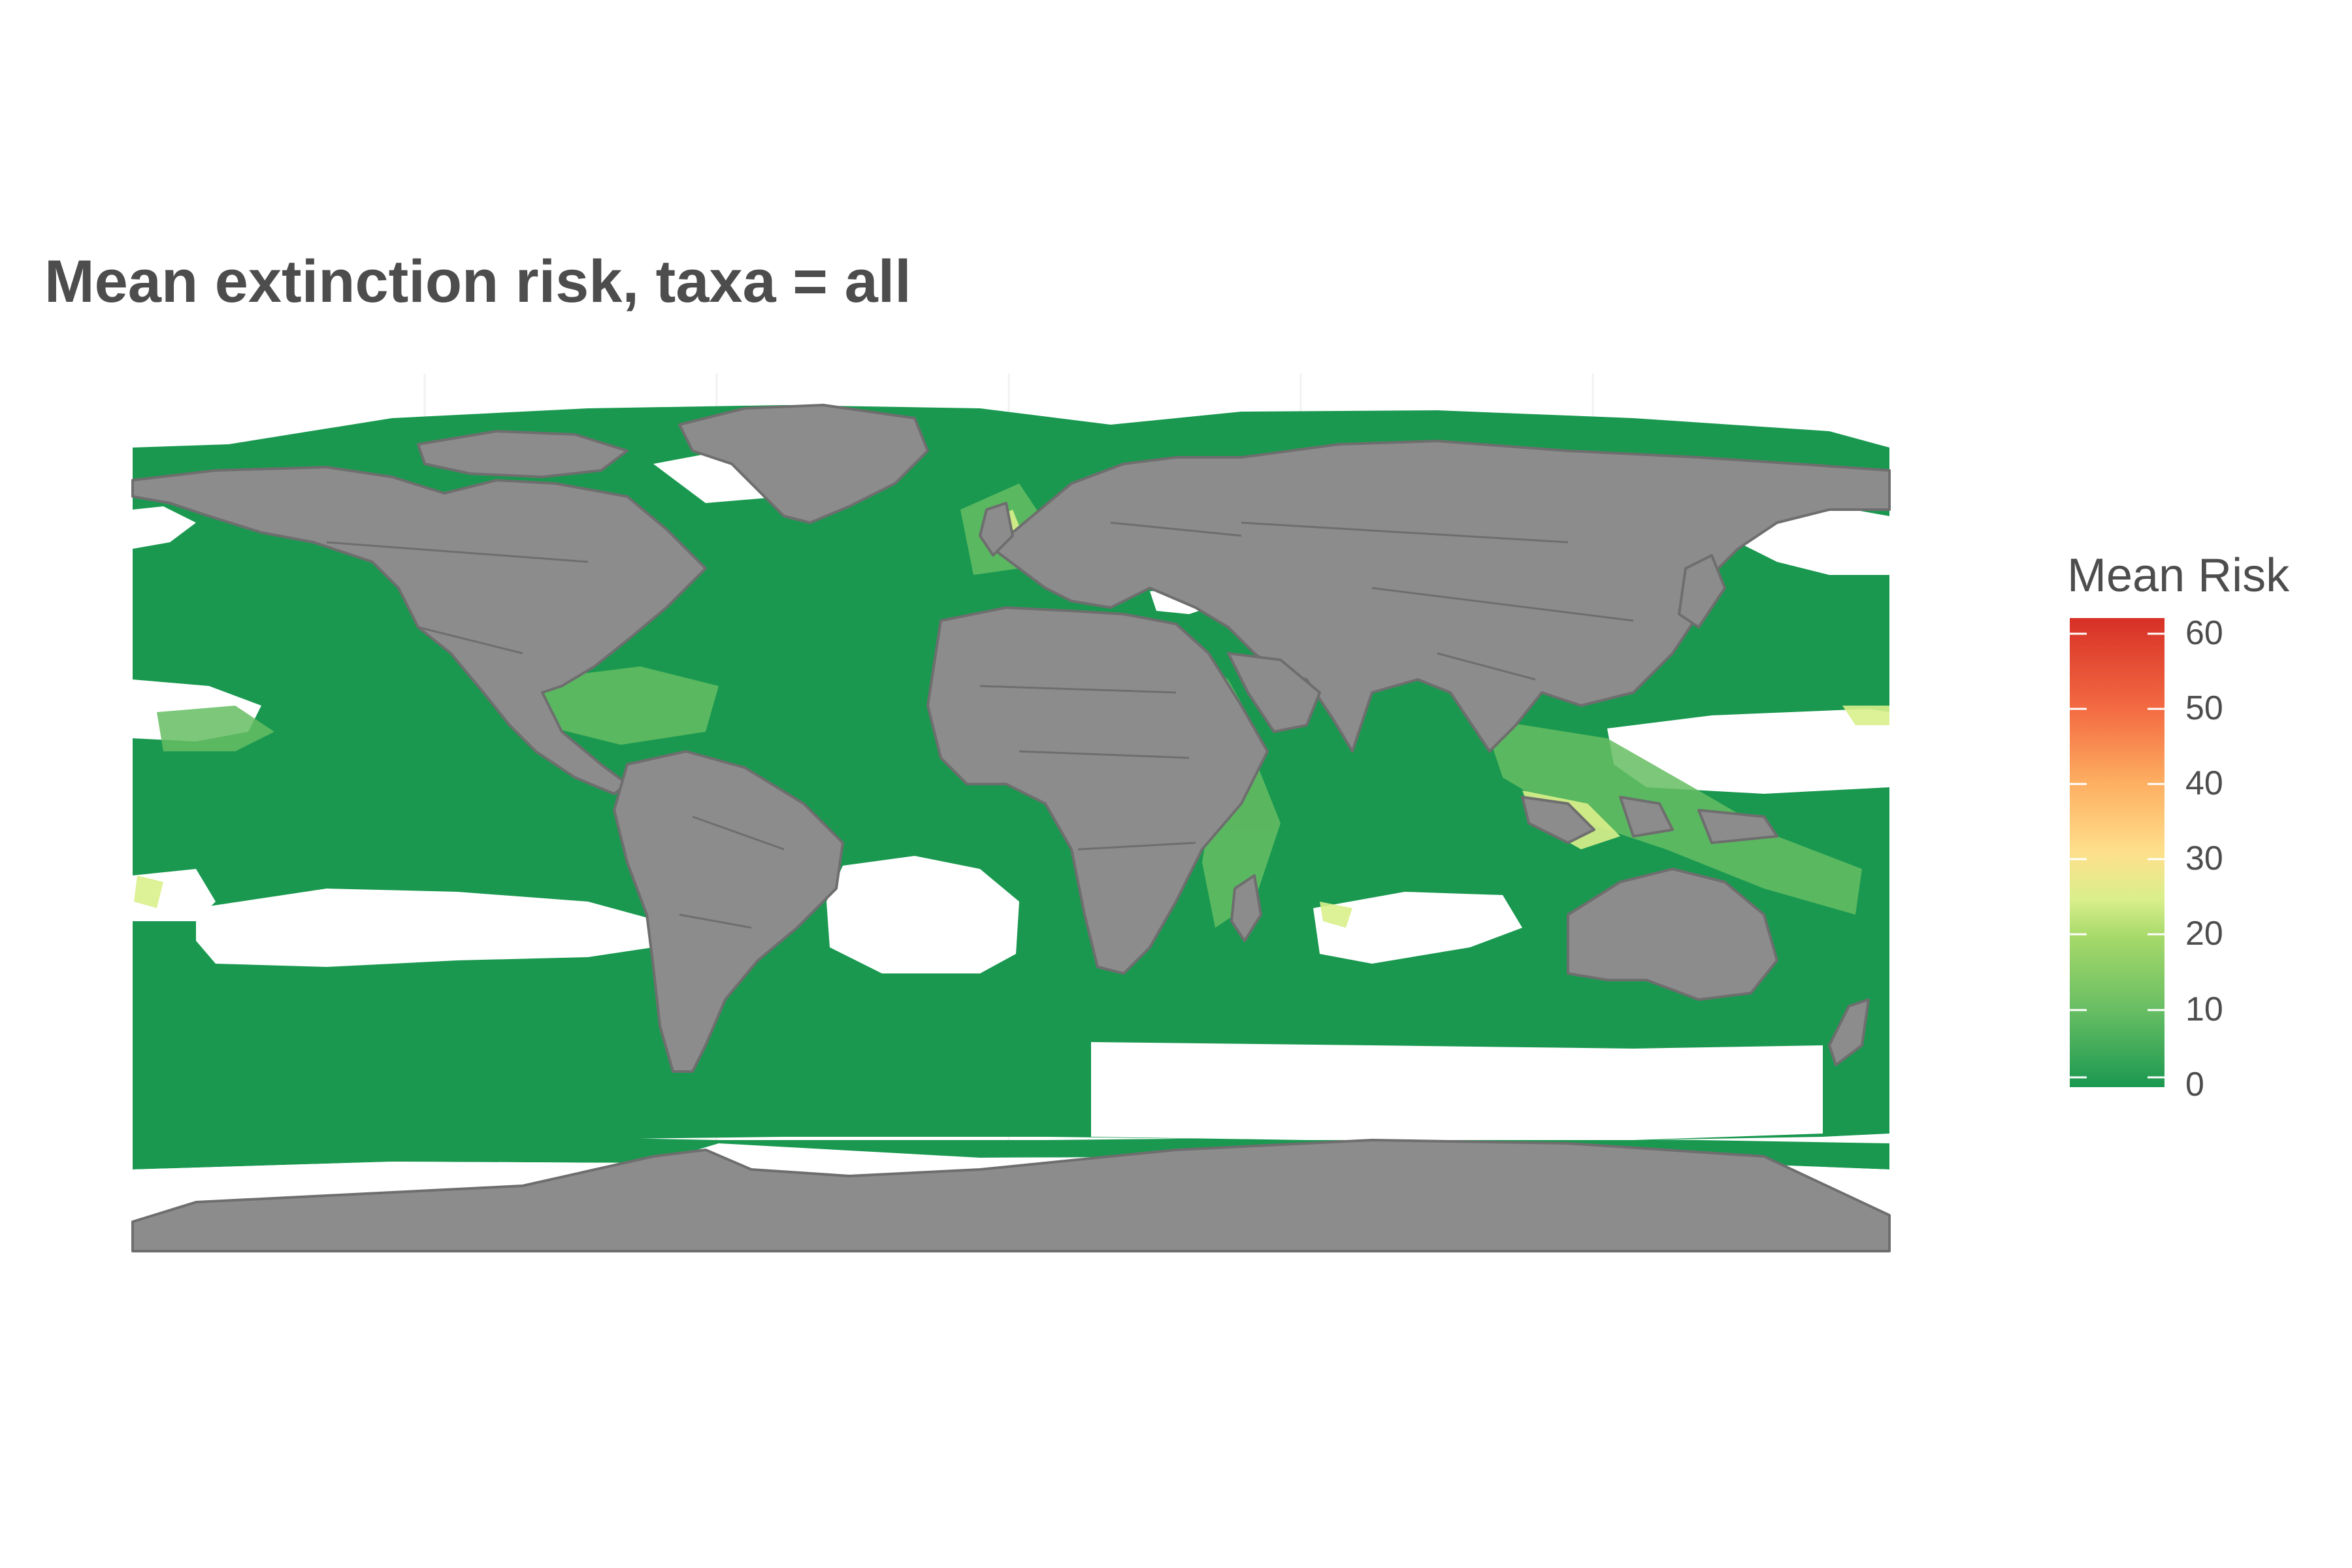  What do you see at coordinates (2204, 708) in the screenshot?
I see `legend-label-50: 50` at bounding box center [2204, 708].